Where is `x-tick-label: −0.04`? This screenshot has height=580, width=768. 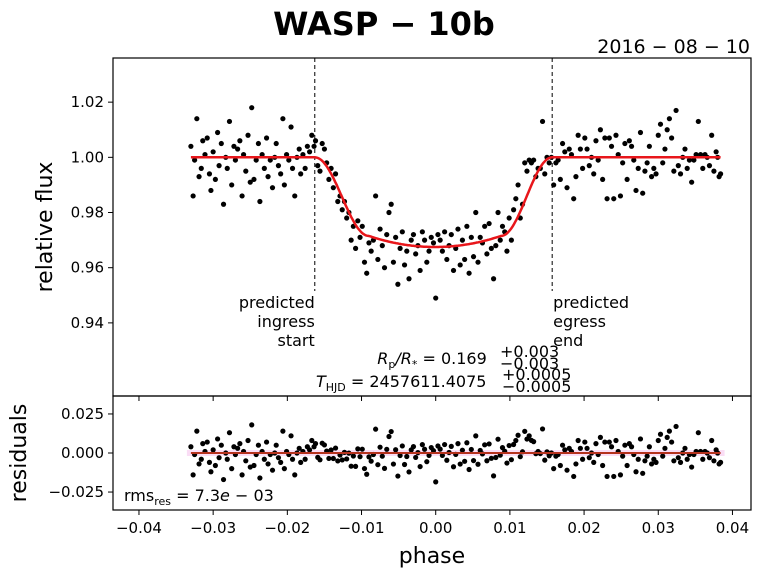
x-tick-label: −0.04 is located at coordinates (139, 528).